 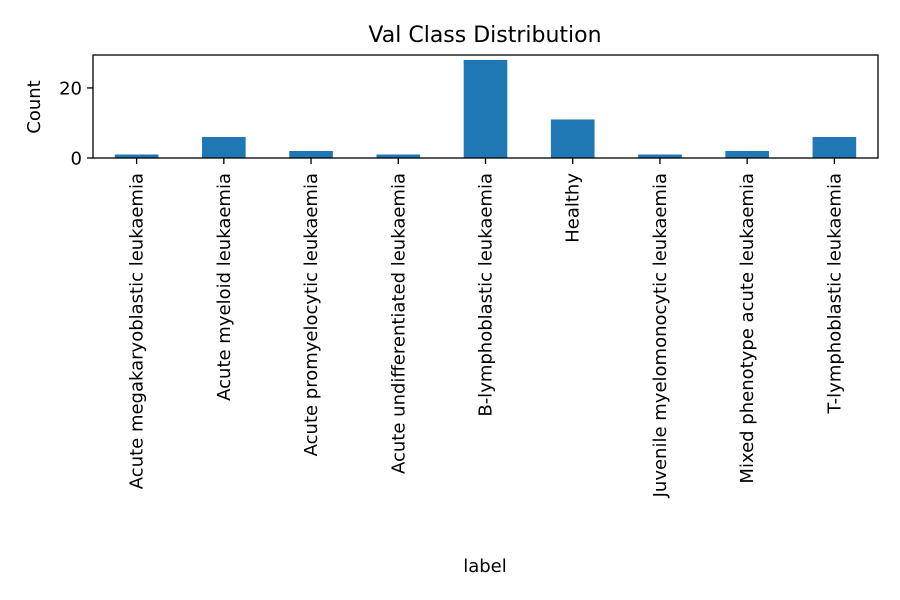 What do you see at coordinates (70, 88) in the screenshot?
I see `y-tick-label-1: 20` at bounding box center [70, 88].